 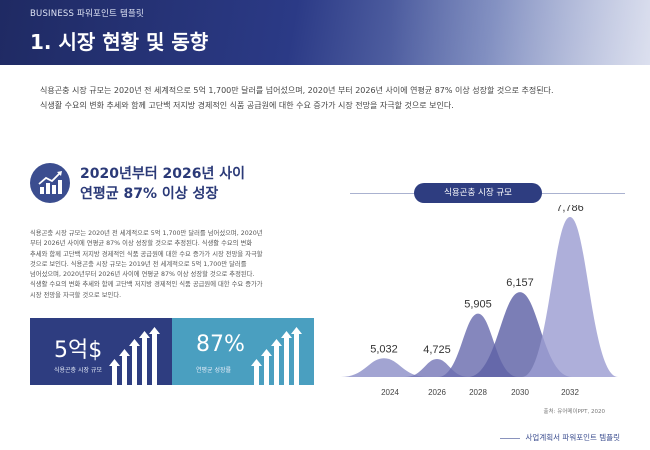 What do you see at coordinates (478, 305) in the screenshot?
I see `data-label: 5,905` at bounding box center [478, 305].